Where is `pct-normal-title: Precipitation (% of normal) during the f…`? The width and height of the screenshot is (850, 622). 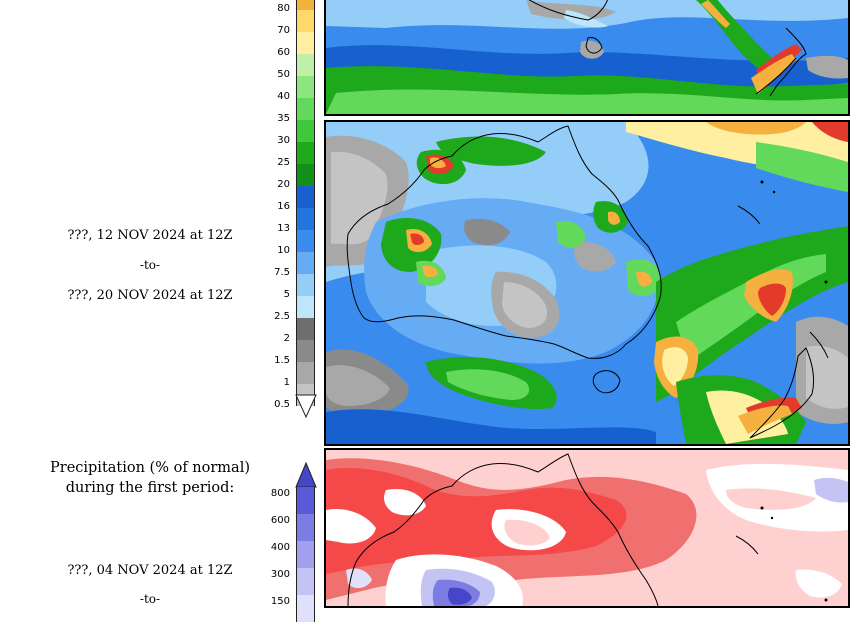
pct-normal-title: Precipitation (% of normal) during the f… is located at coordinates (150, 478).